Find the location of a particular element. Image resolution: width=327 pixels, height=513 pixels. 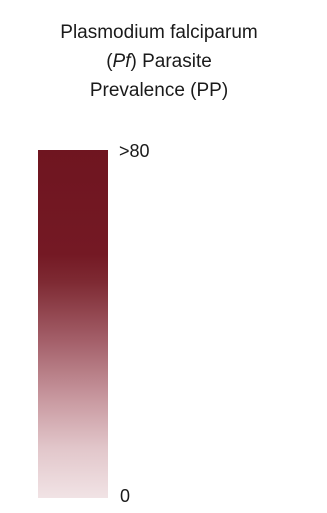

legend-title-line-2: (Pf) Parasite is located at coordinates (159, 61).